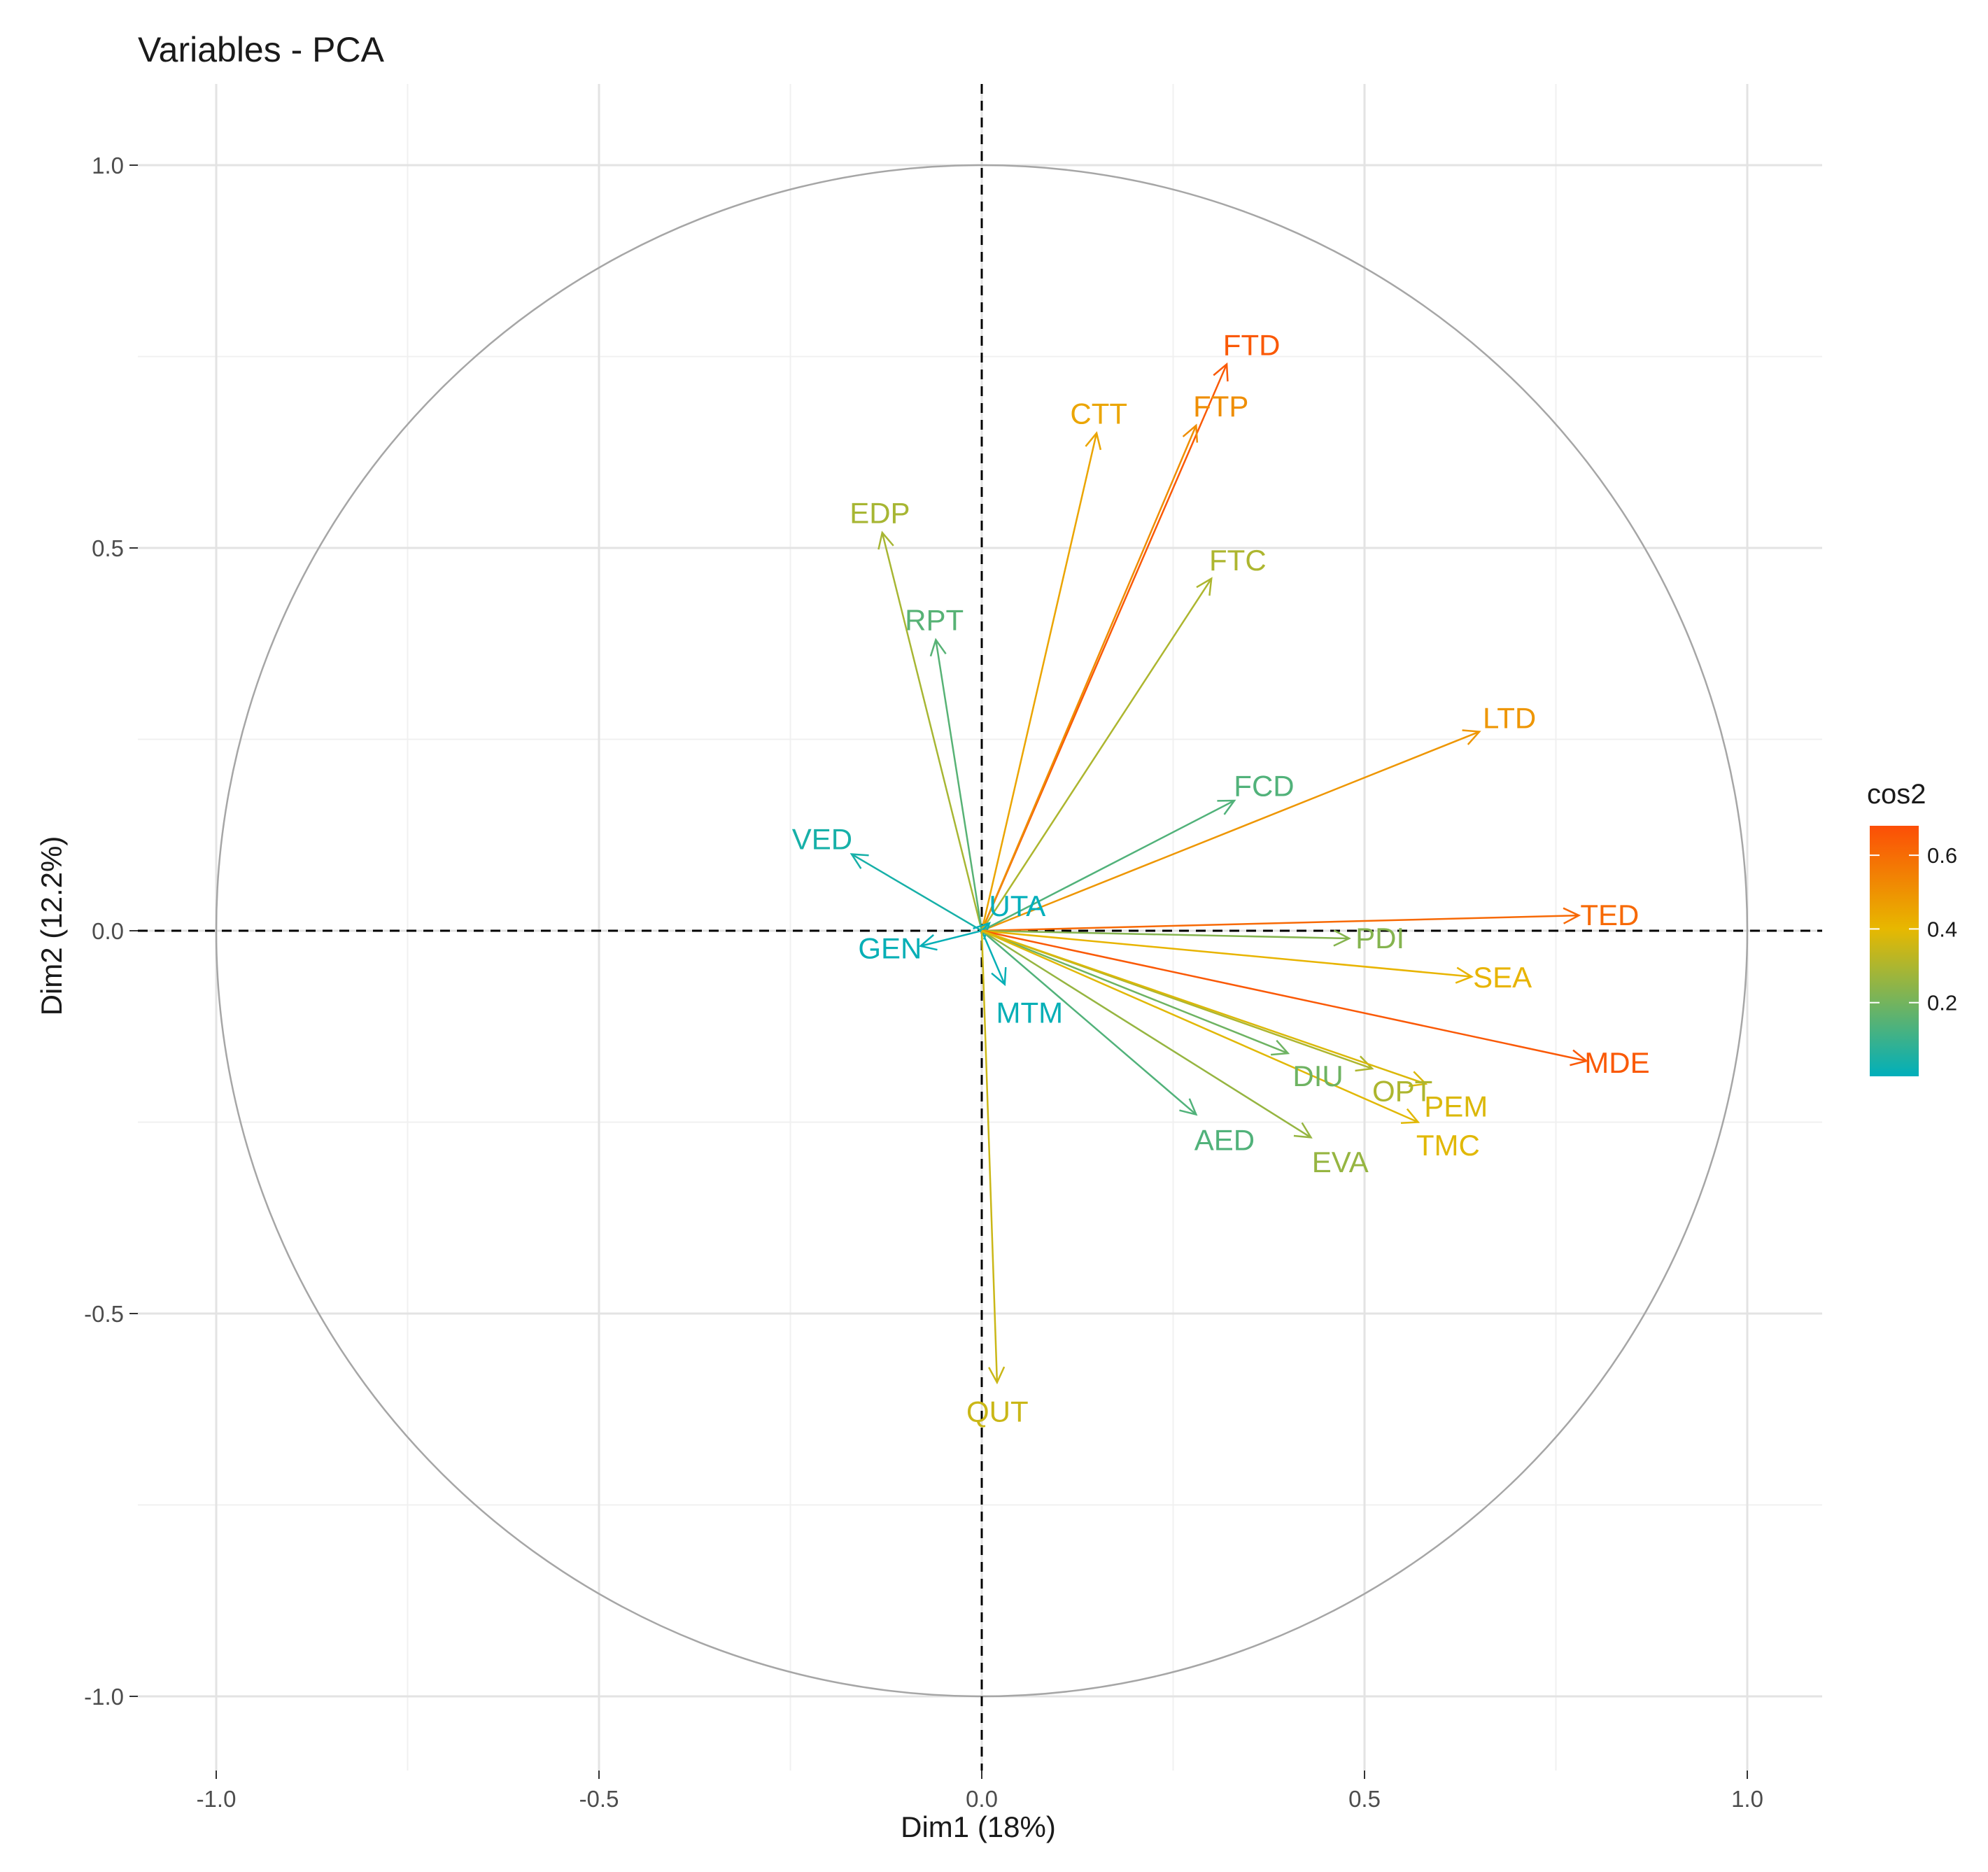  I want to click on arrow-pdi, so click(1166, 938).